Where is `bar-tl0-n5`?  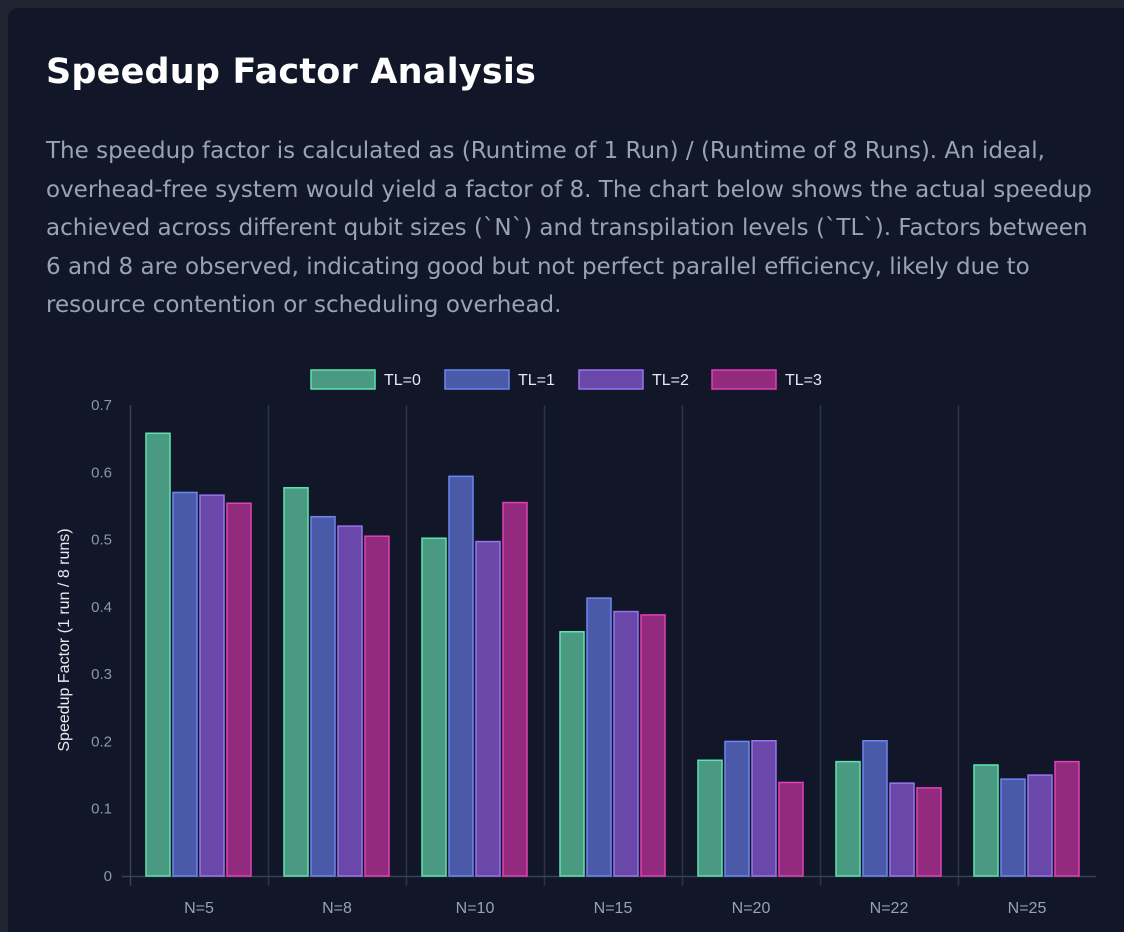 bar-tl0-n5 is located at coordinates (158, 654).